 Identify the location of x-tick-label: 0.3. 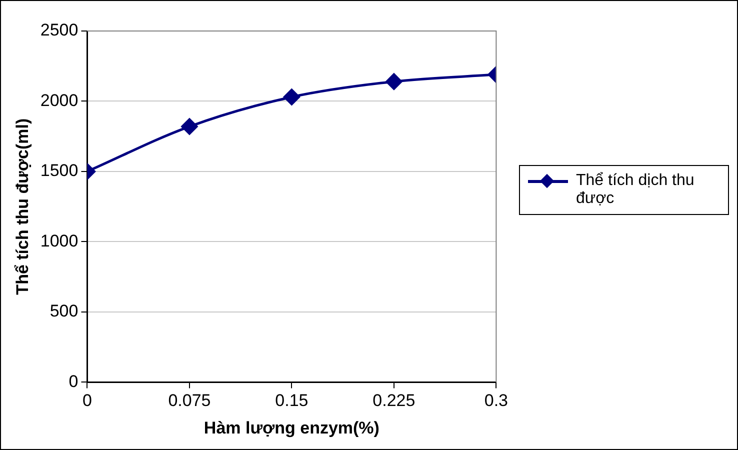
(496, 400).